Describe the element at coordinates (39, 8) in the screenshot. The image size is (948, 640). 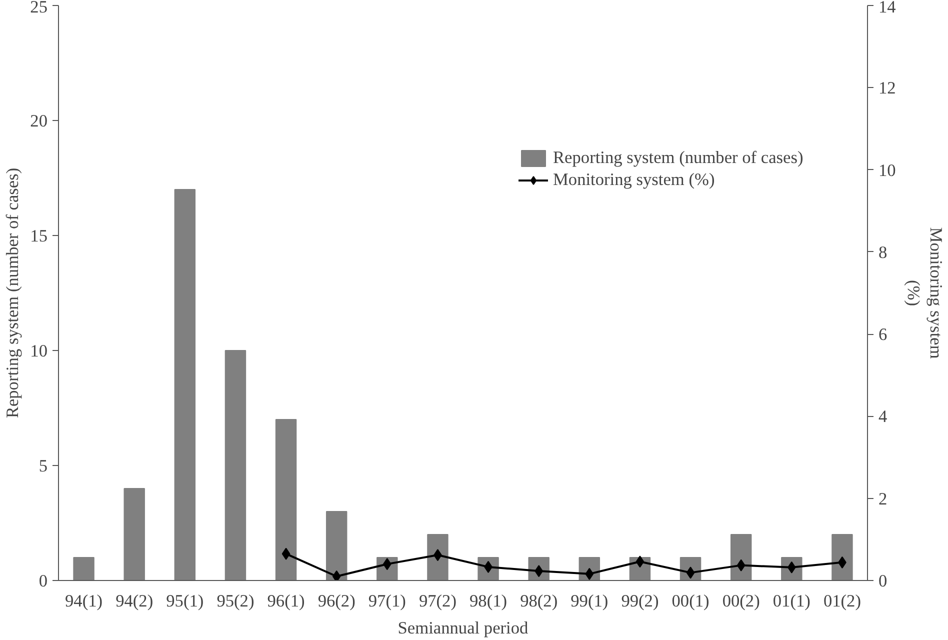
I see `y-tick-label: 25` at that location.